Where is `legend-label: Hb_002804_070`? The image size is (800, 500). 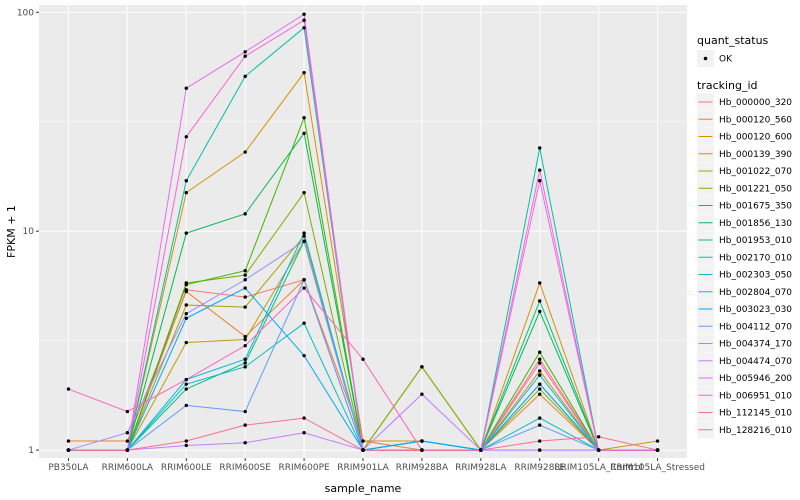 legend-label: Hb_002804_070 is located at coordinates (755, 293).